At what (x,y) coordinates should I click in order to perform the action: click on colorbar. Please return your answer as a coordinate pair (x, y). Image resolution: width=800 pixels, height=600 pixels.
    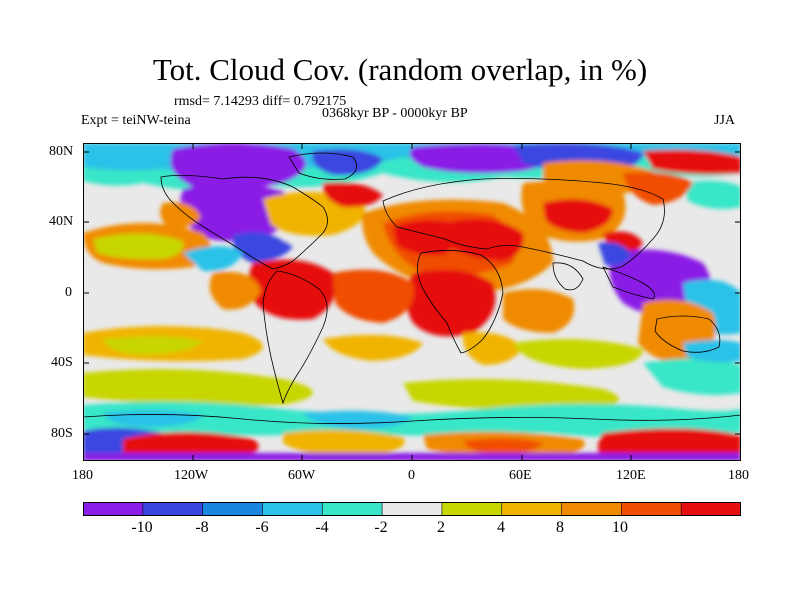
    Looking at the image, I should click on (412, 509).